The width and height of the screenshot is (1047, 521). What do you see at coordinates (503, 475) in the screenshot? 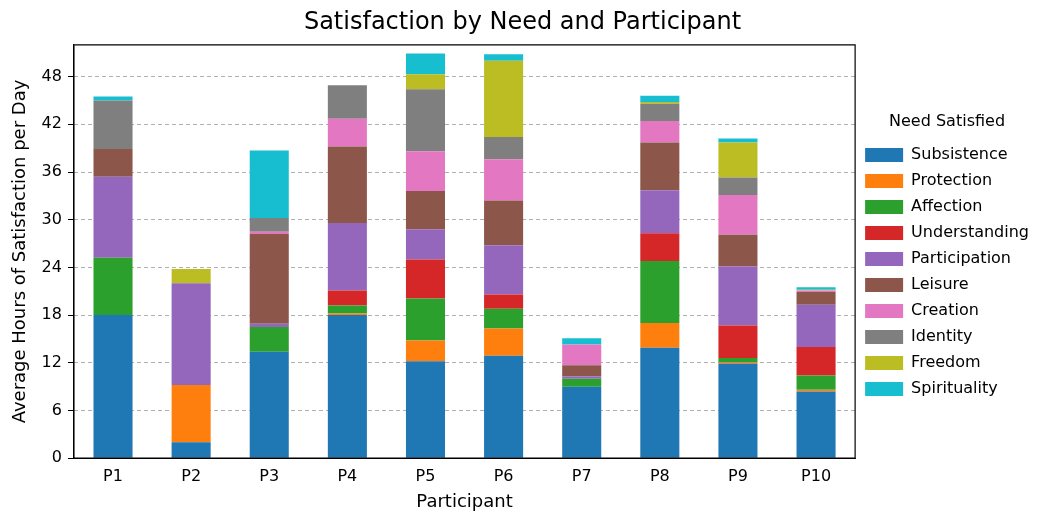
I see `x-tick-label: P6` at bounding box center [503, 475].